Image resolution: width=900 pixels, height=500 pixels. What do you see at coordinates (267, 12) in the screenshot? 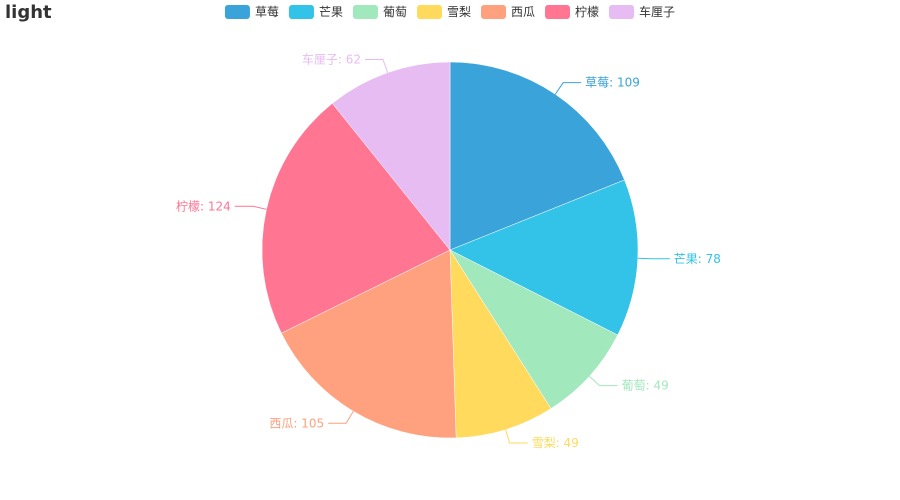
I see `legend-label: 草莓` at bounding box center [267, 12].